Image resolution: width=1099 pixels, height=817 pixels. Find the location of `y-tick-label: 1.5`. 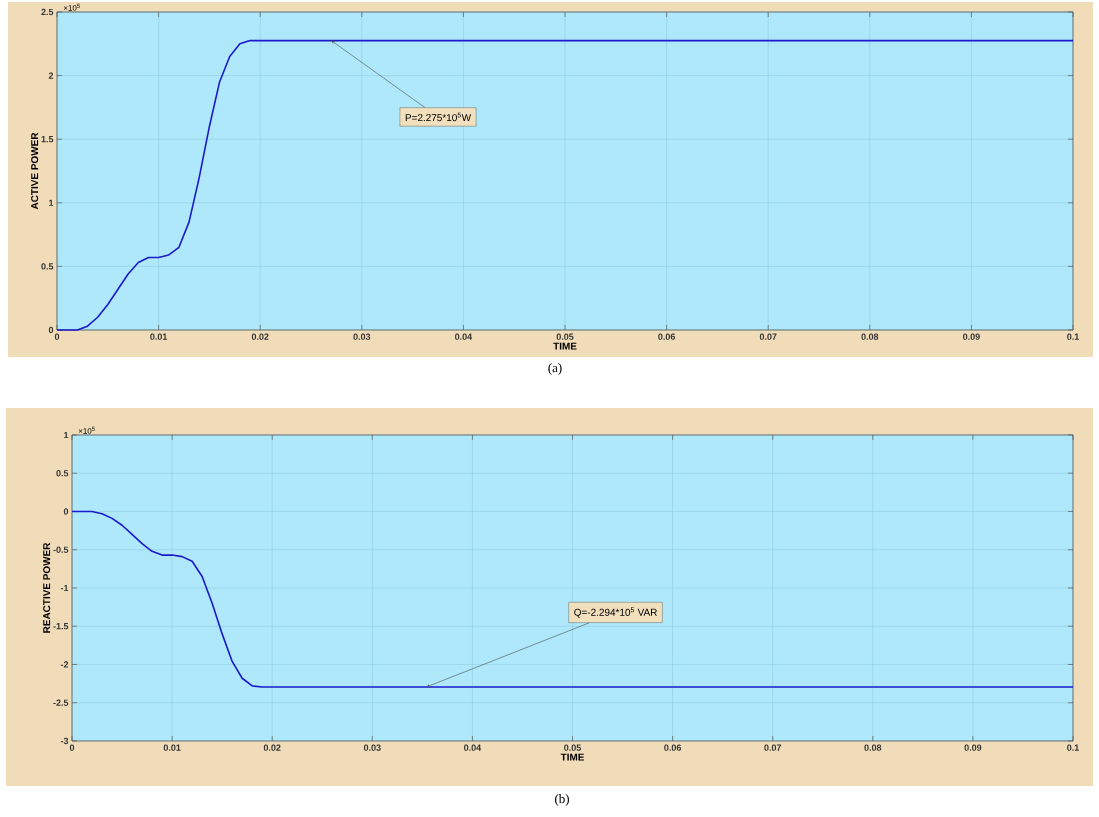

y-tick-label: 1.5 is located at coordinates (47, 139).